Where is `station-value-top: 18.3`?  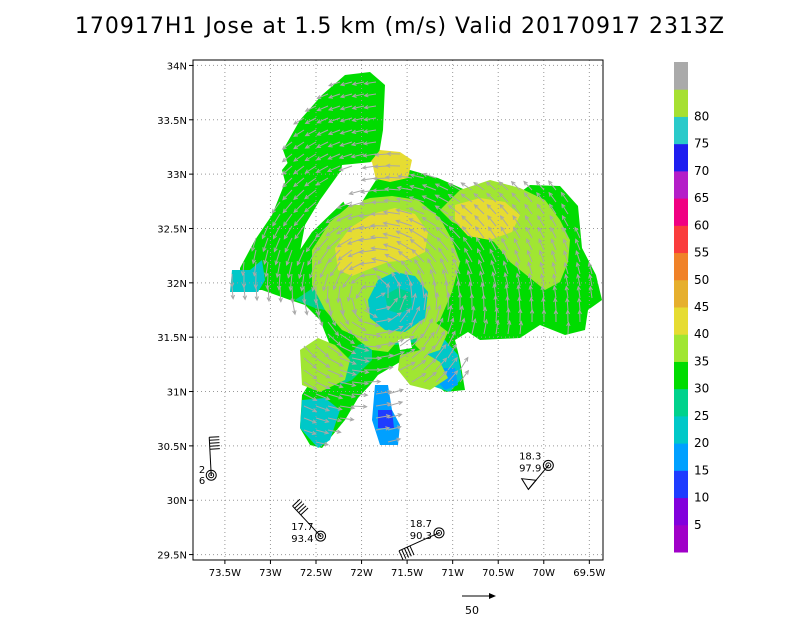
station-value-top: 18.3 is located at coordinates (530, 456).